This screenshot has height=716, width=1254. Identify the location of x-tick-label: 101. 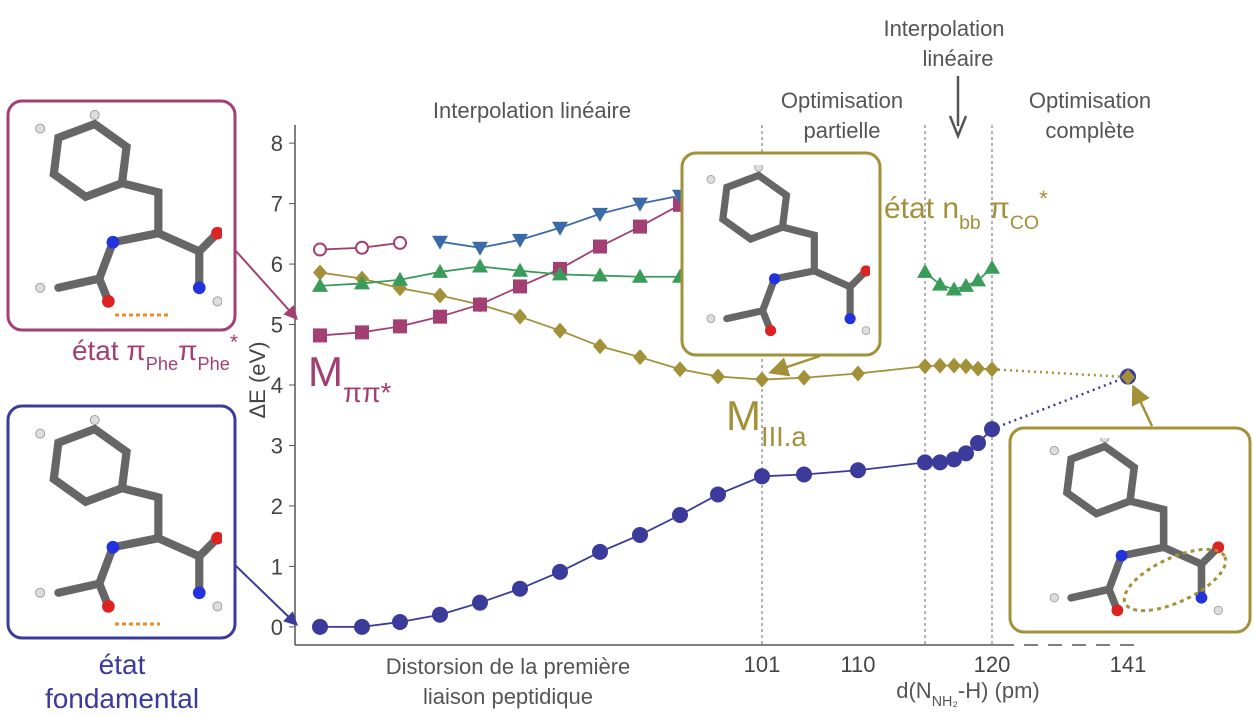
(762, 664).